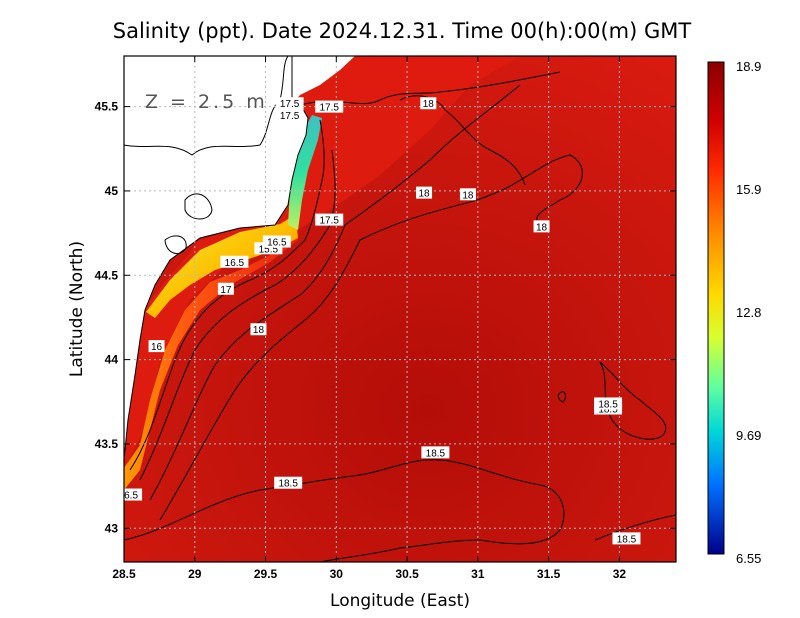 This screenshot has height=618, width=800. What do you see at coordinates (269, 249) in the screenshot?
I see `contour-label: 15.5` at bounding box center [269, 249].